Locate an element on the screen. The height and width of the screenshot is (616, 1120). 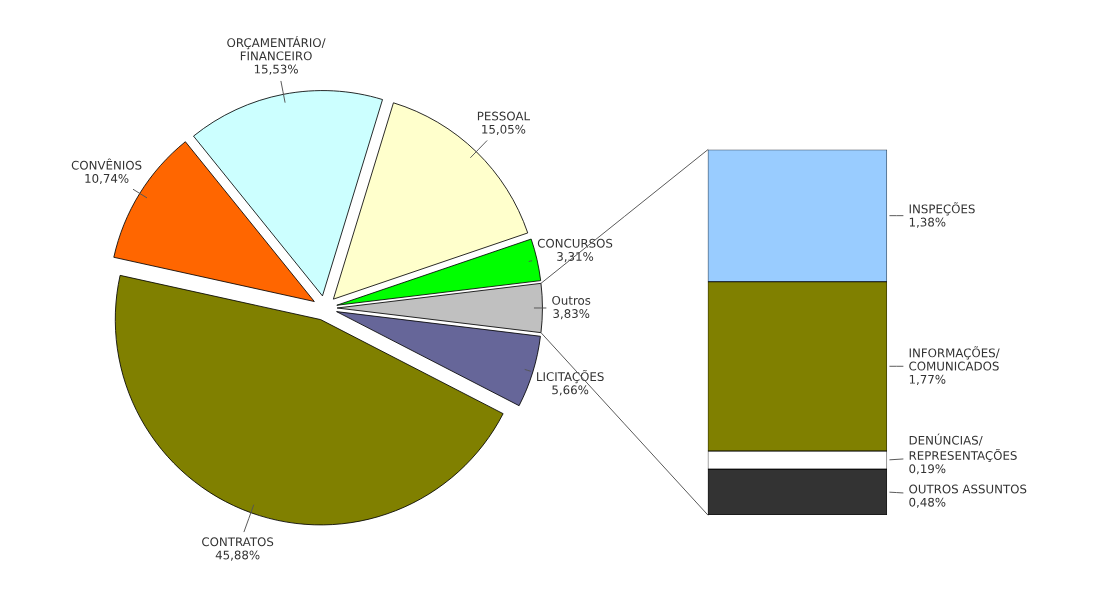
data-label: 3,83% is located at coordinates (571, 314).